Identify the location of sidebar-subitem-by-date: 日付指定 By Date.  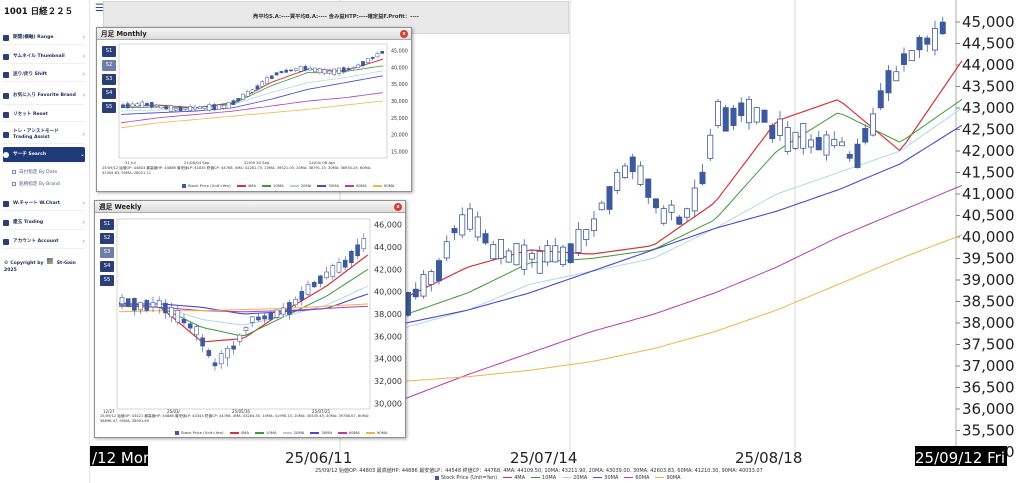
(34, 172).